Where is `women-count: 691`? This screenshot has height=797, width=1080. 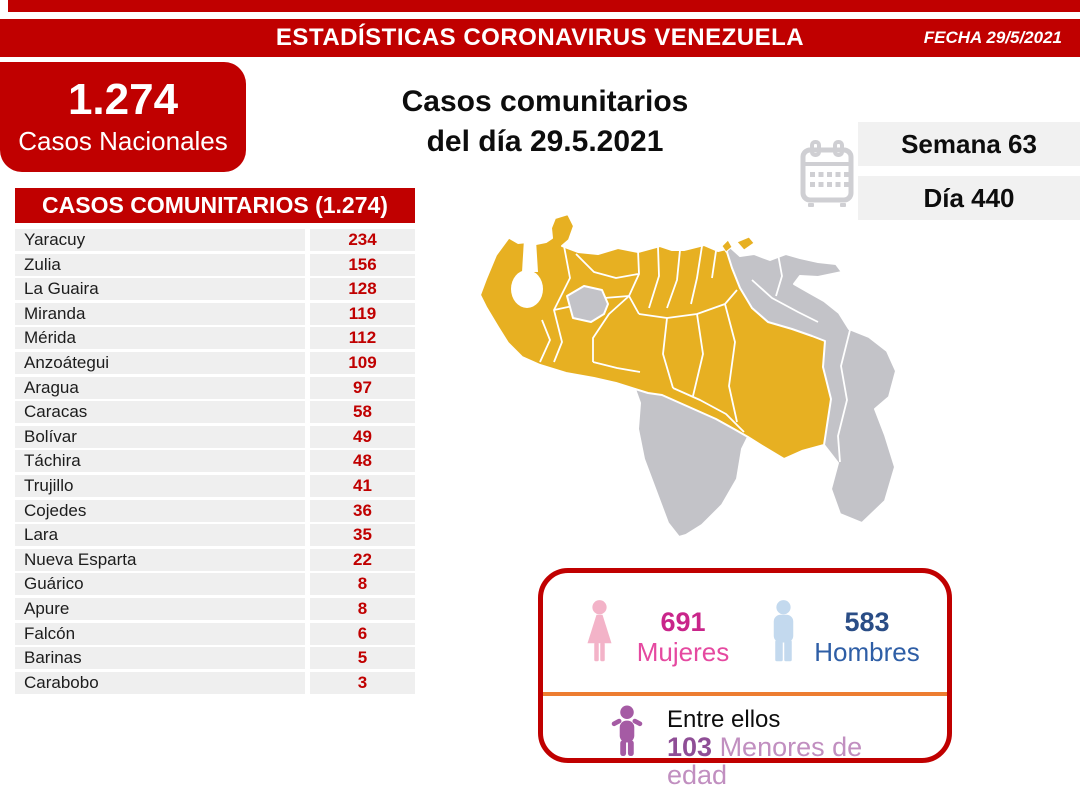
women-count: 691 is located at coordinates (683, 622).